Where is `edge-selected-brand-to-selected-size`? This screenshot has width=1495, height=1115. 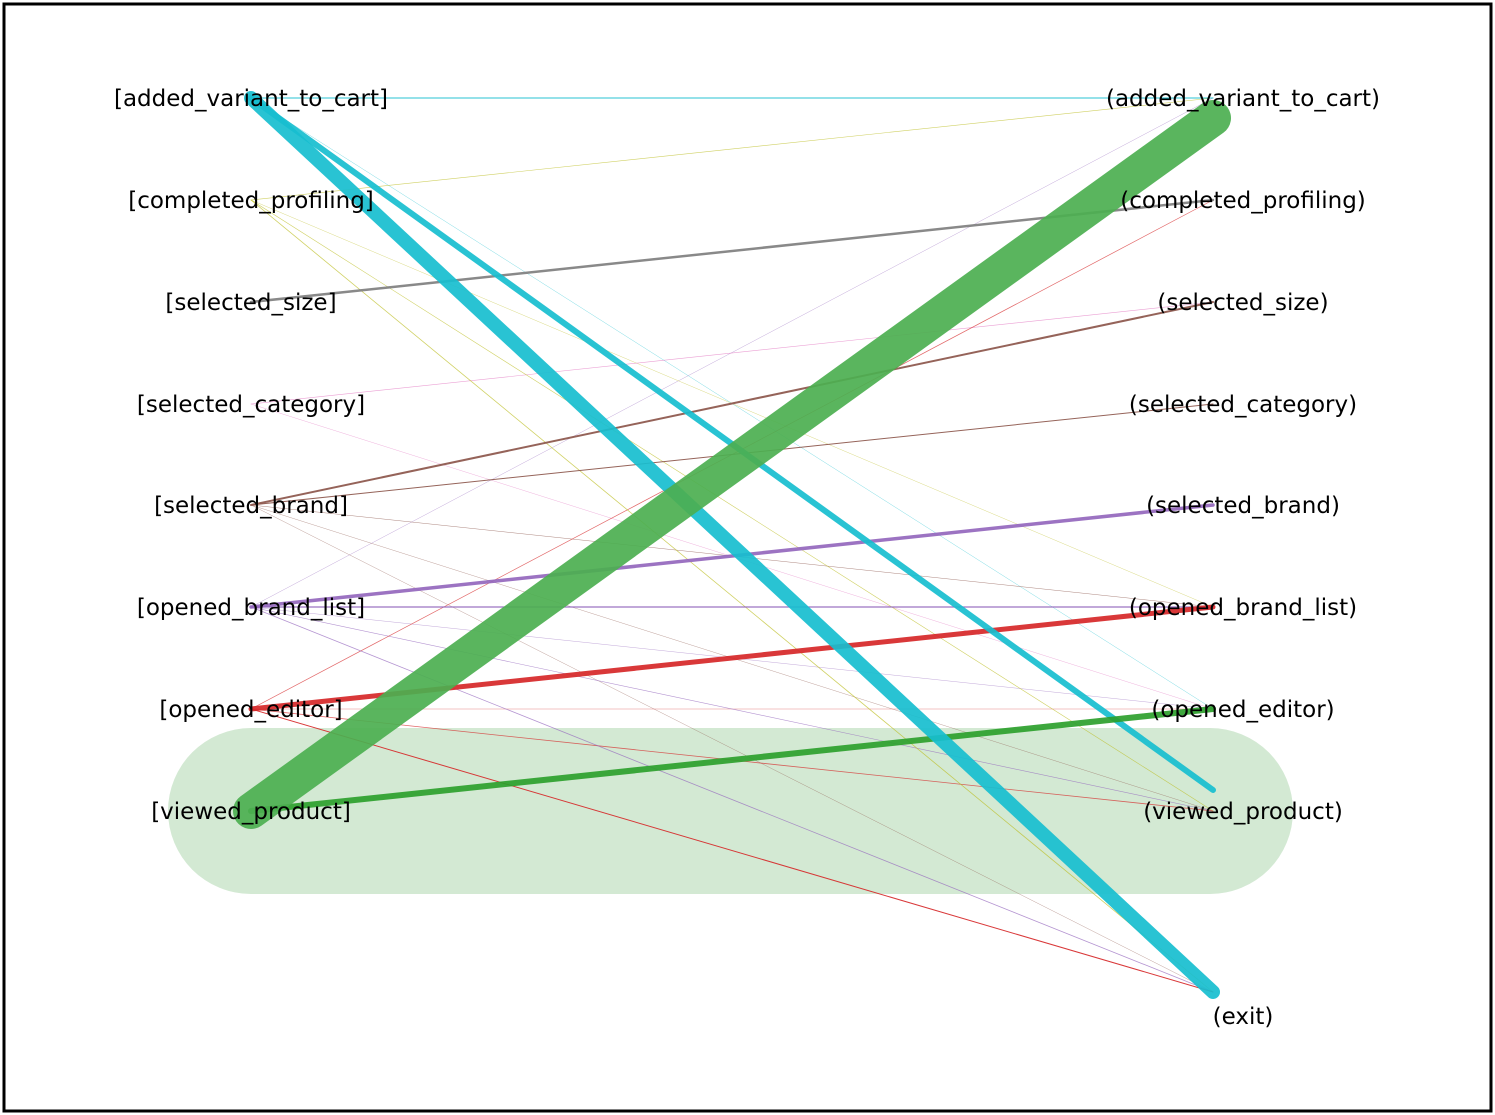 edge-selected-brand-to-selected-size is located at coordinates (732, 403).